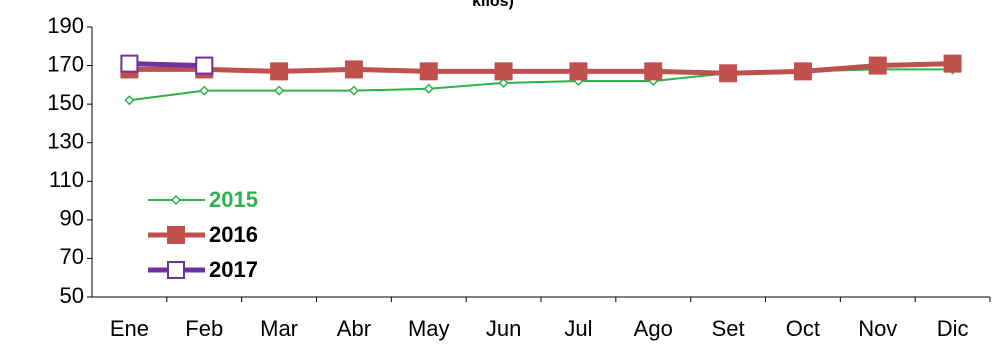 This screenshot has width=994, height=349. What do you see at coordinates (66, 179) in the screenshot?
I see `y-tick-label: 110` at bounding box center [66, 179].